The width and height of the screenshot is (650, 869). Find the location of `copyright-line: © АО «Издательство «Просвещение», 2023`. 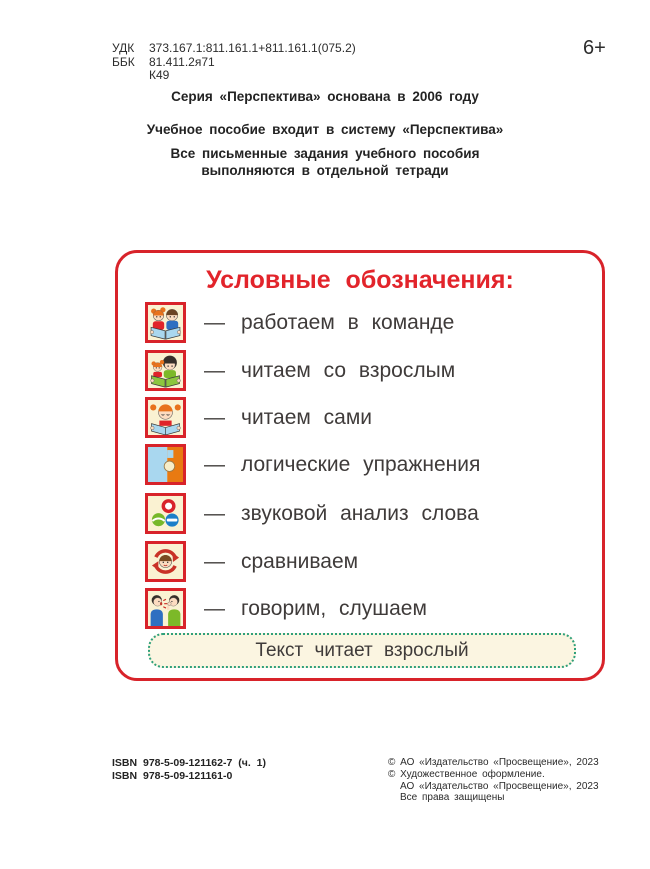

copyright-line: © АО «Издательство «Просвещение», 2023 is located at coordinates (493, 762).